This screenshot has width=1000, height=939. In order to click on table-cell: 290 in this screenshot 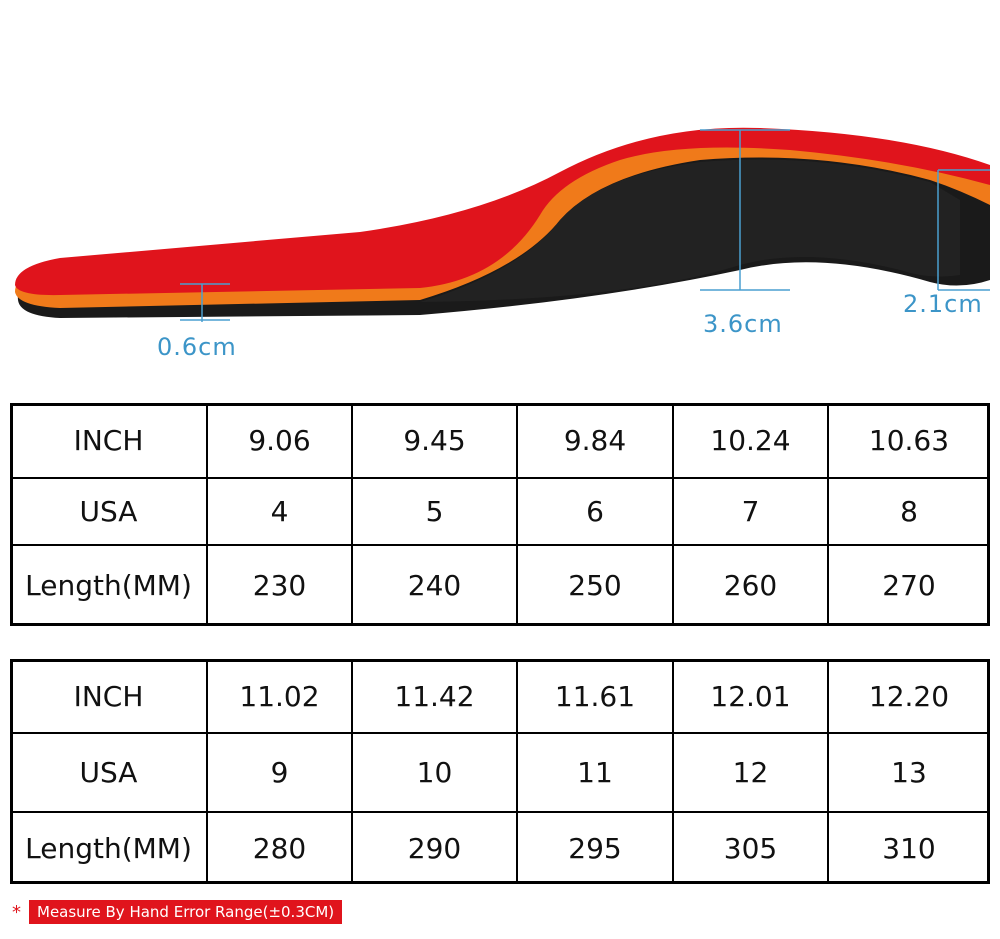, I will do `click(434, 848)`.